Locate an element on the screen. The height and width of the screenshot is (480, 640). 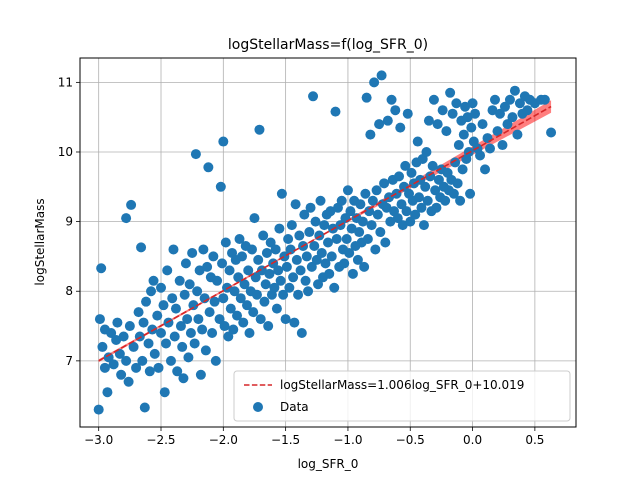
y-tick-label: 11 is located at coordinates (65, 82).